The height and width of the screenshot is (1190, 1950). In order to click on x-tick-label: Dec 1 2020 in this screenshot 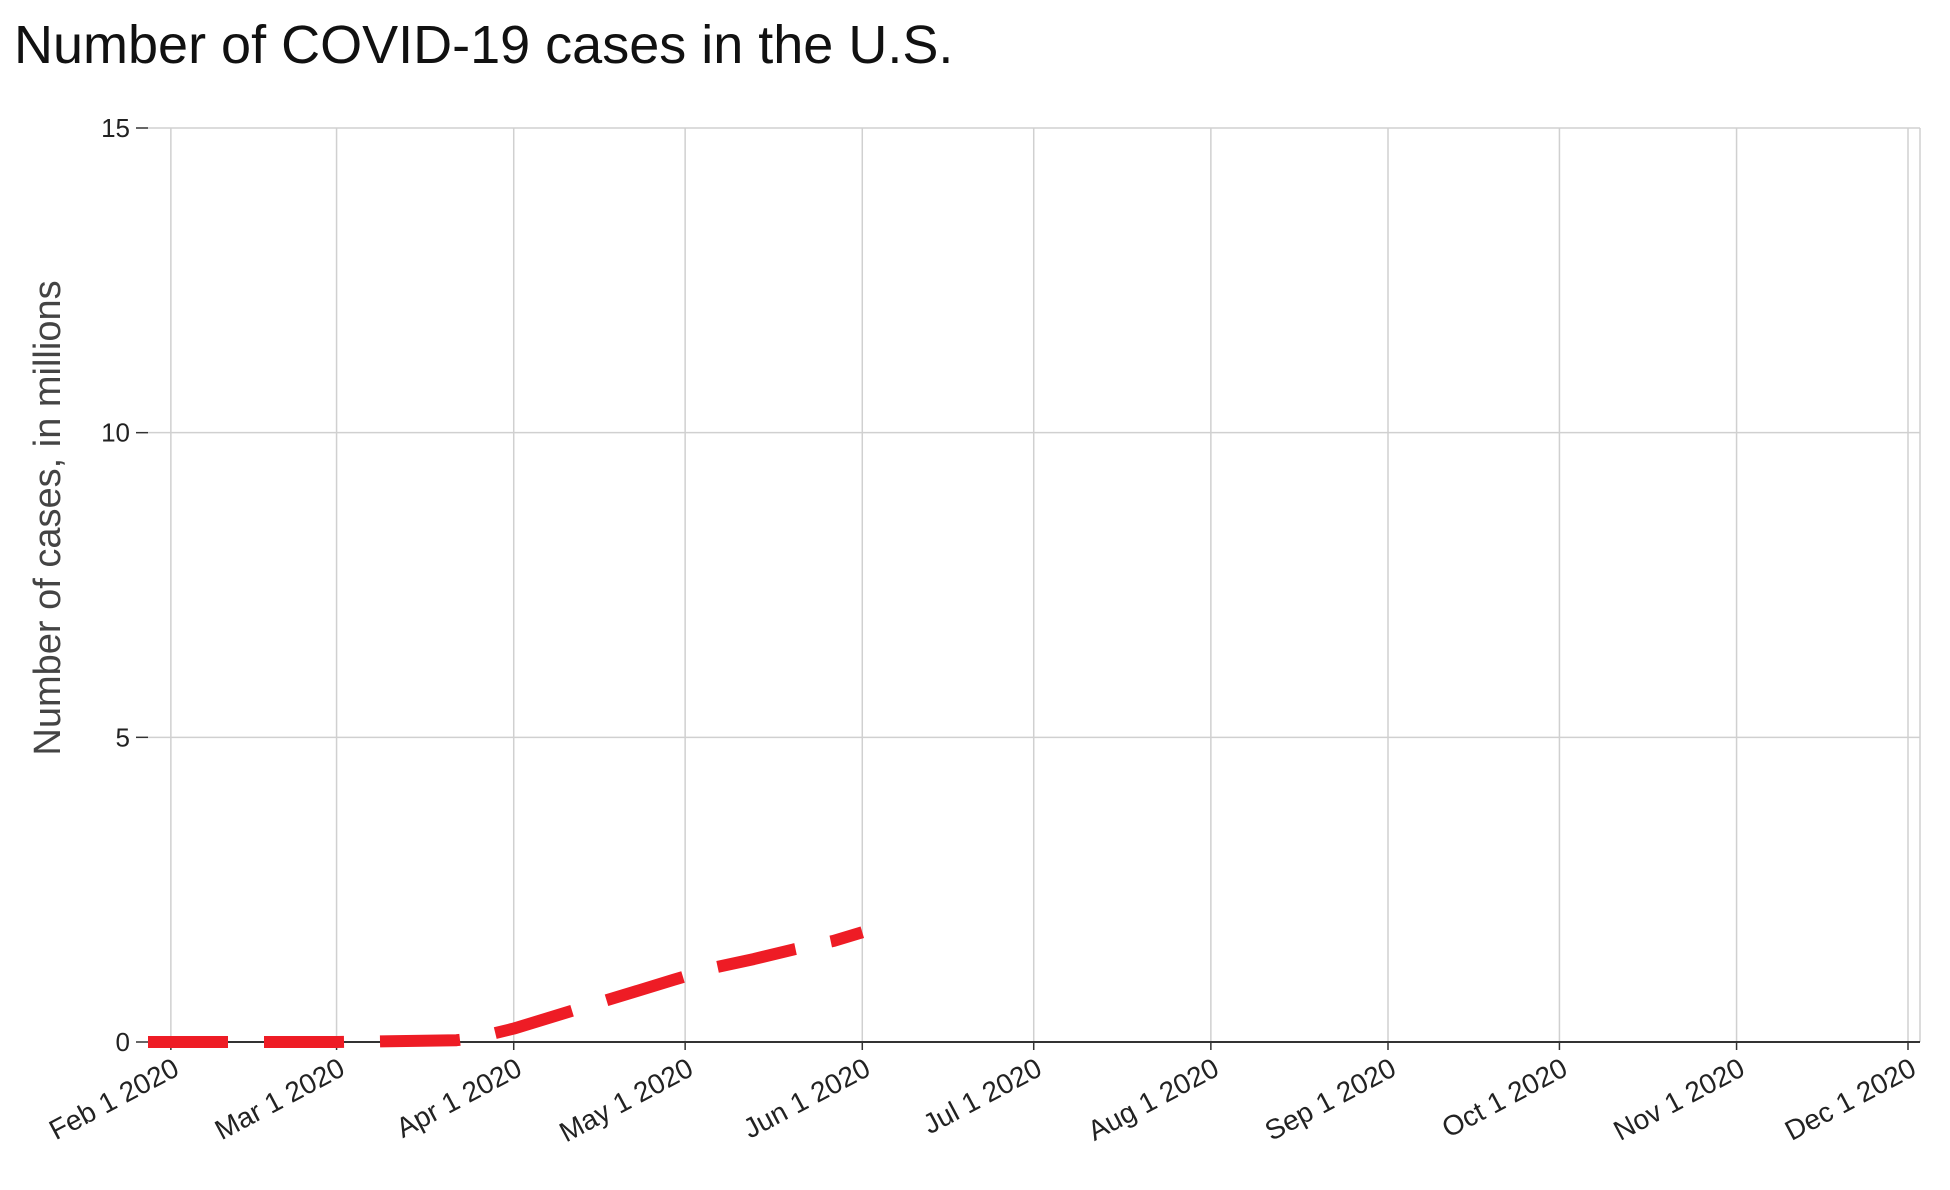, I will do `click(1850, 1099)`.